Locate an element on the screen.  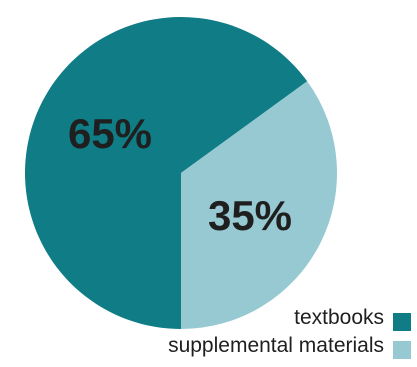
legend-swatch-textbooks is located at coordinates (402, 322).